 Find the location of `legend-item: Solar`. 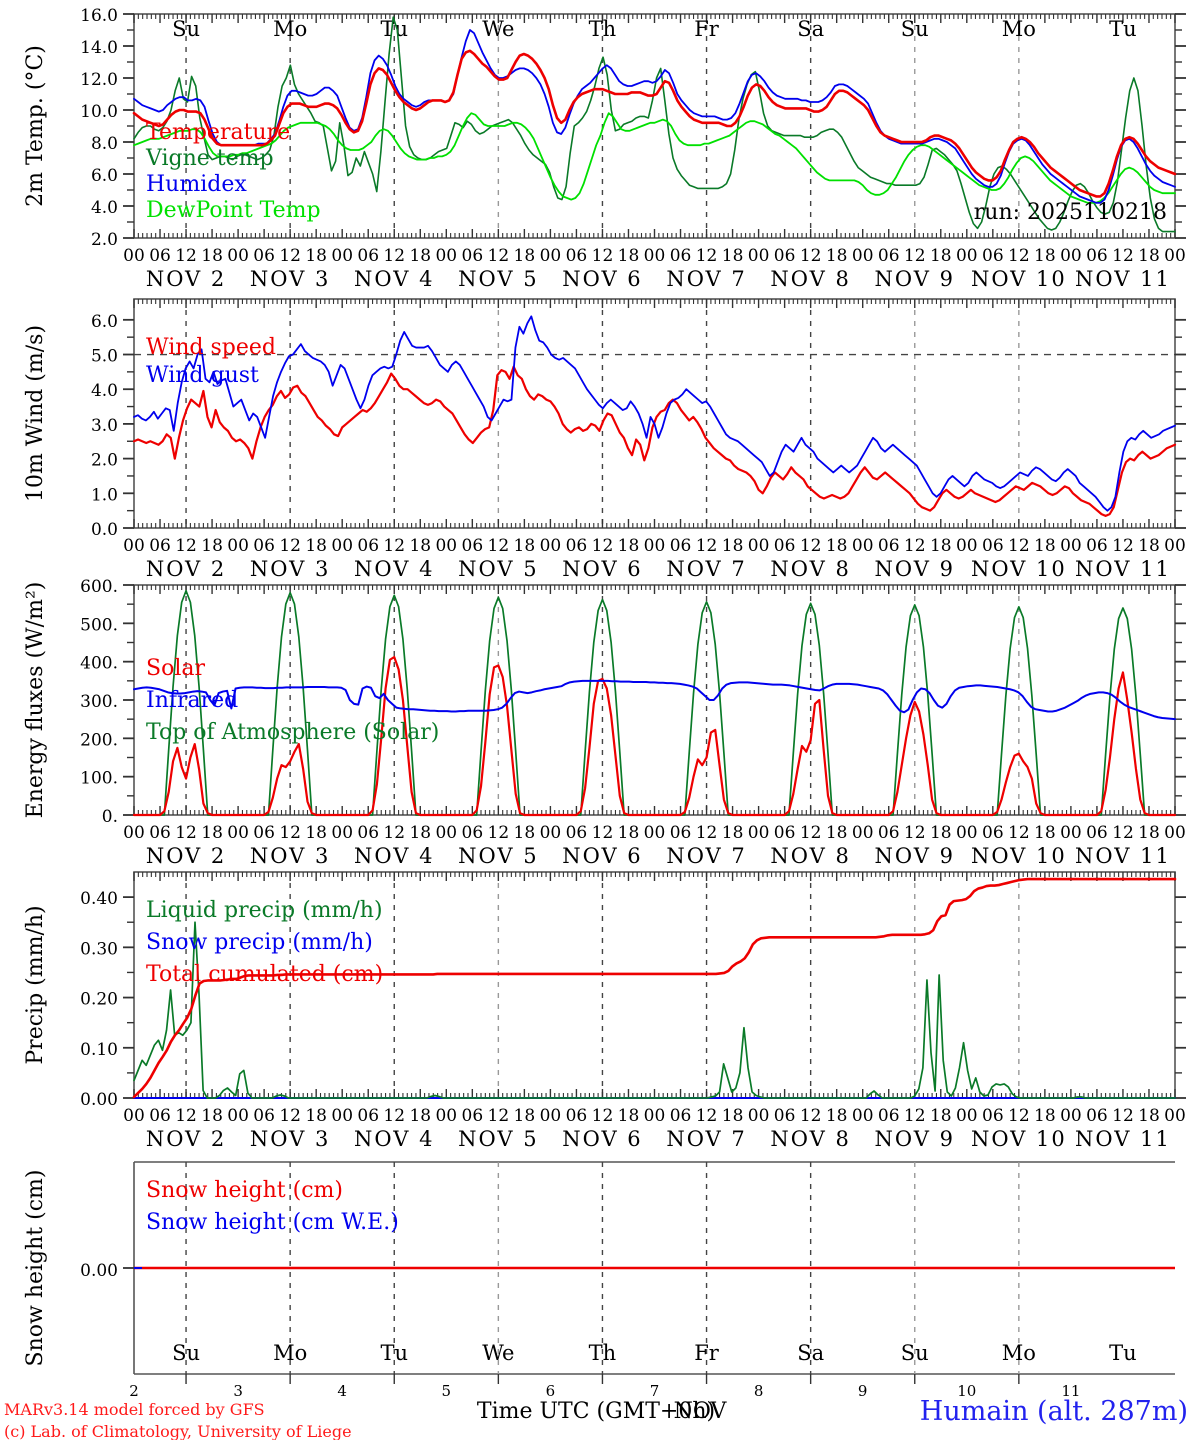

legend-item: Solar is located at coordinates (175, 668).